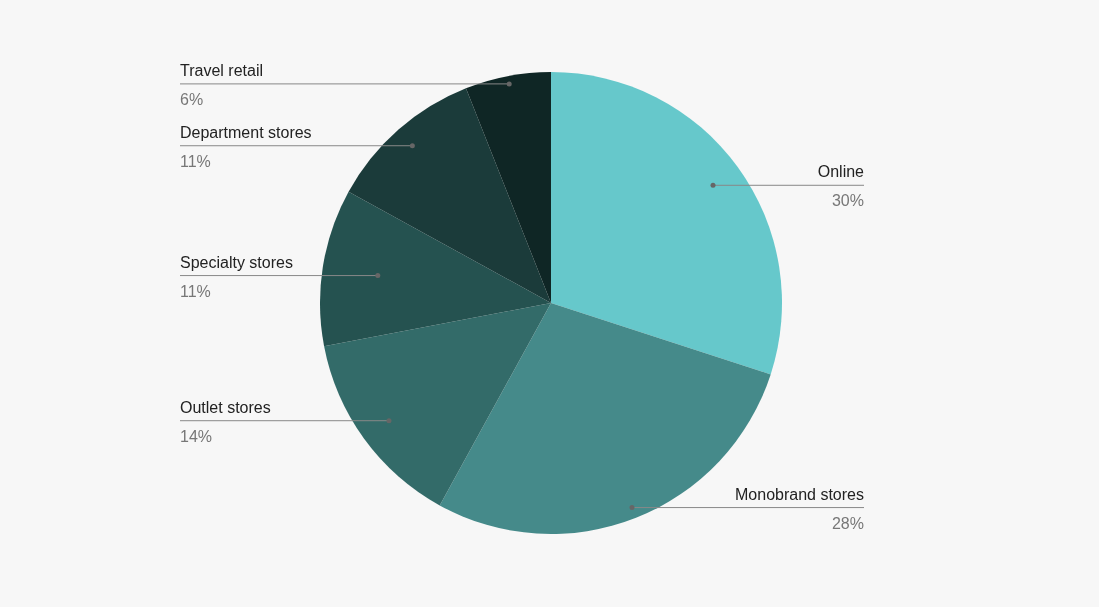  I want to click on slice-label: Travel retail, so click(221, 70).